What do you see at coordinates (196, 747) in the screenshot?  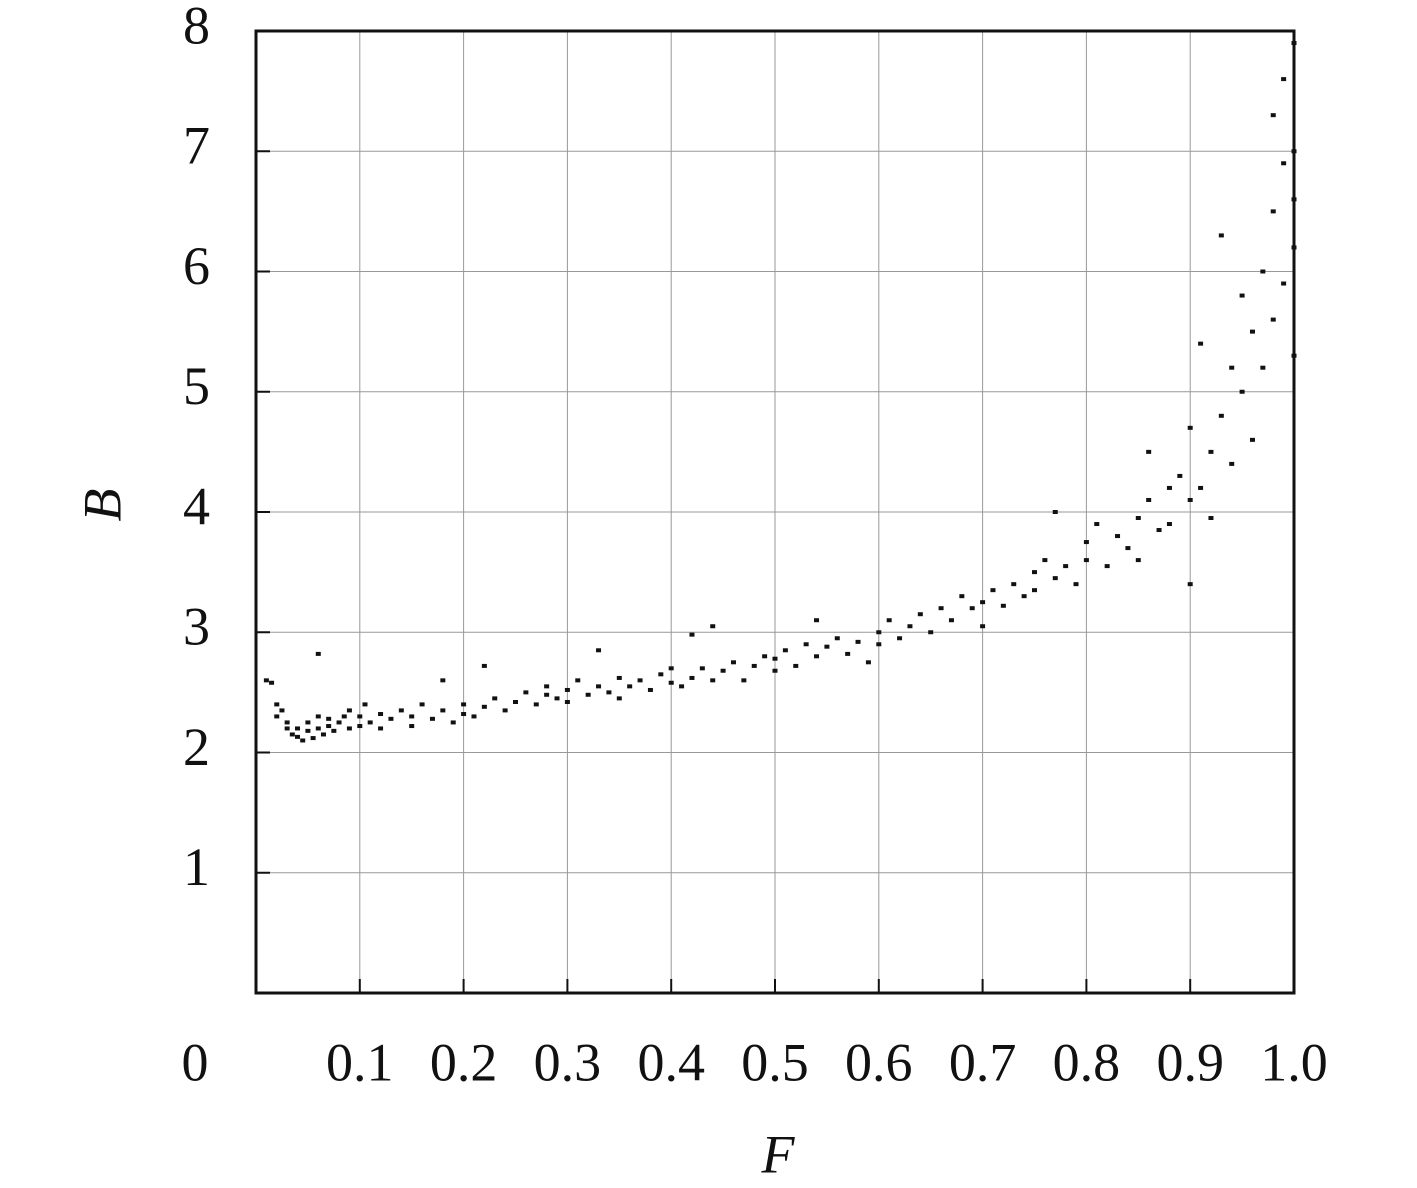 I see `y-tick-label: 2` at bounding box center [196, 747].